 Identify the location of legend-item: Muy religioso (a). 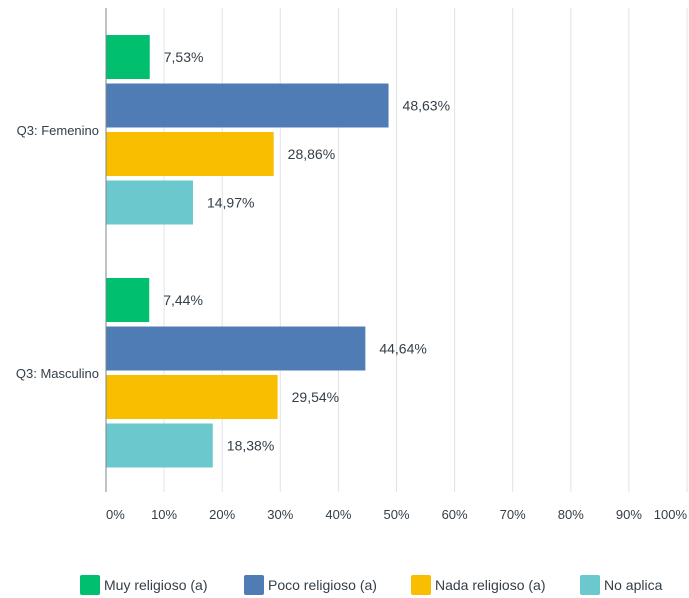
(143, 585).